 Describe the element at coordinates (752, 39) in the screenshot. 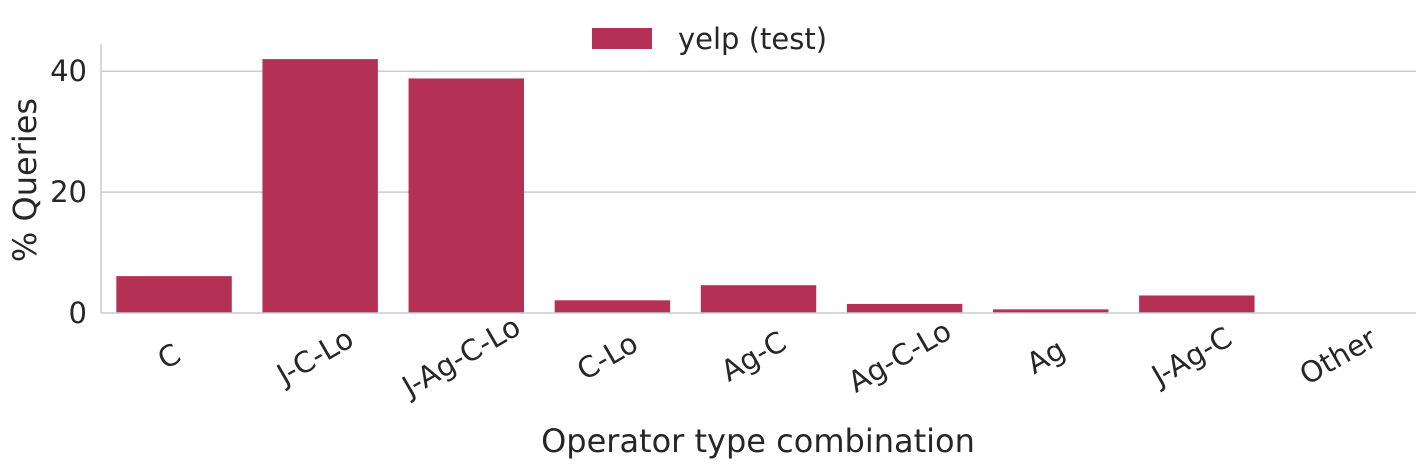

I see `legend-label: yelp (test)` at that location.